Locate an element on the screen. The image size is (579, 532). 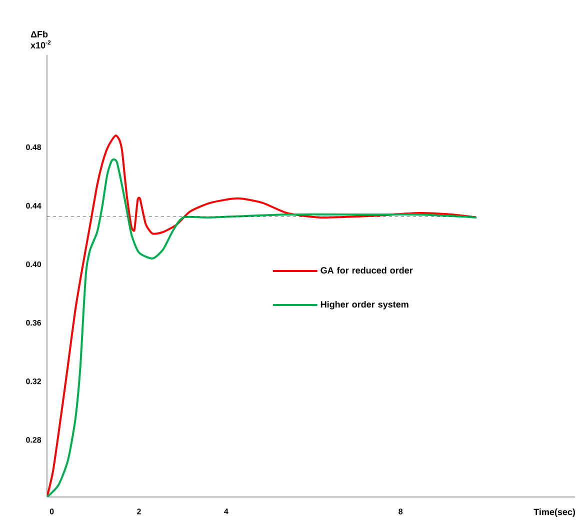
x-tick-label: 2 is located at coordinates (139, 511).